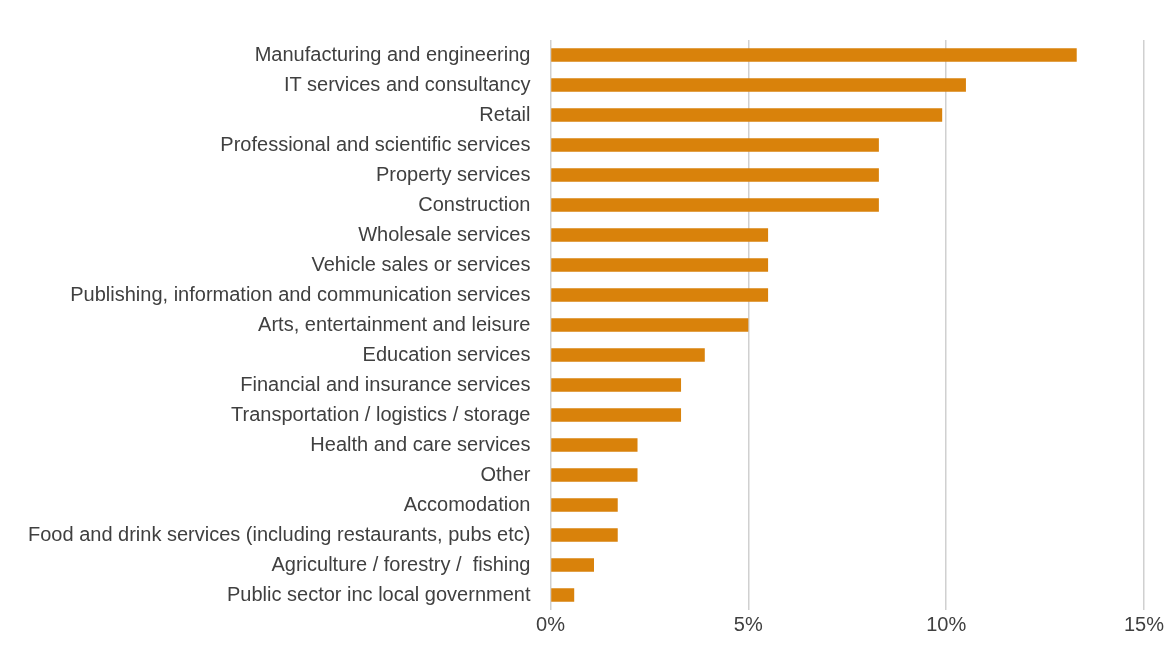  Describe the element at coordinates (378, 593) in the screenshot. I see `y-tick-label: Public sector inc local government` at that location.